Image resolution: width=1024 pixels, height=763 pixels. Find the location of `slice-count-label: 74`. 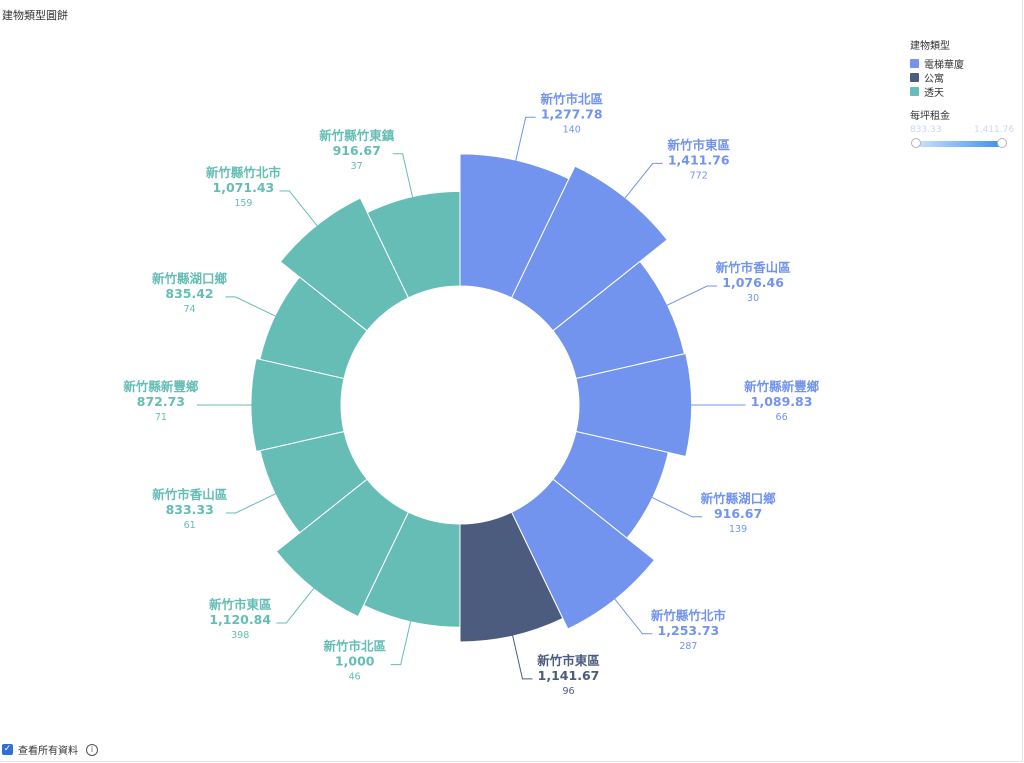

slice-count-label: 74 is located at coordinates (189, 309).